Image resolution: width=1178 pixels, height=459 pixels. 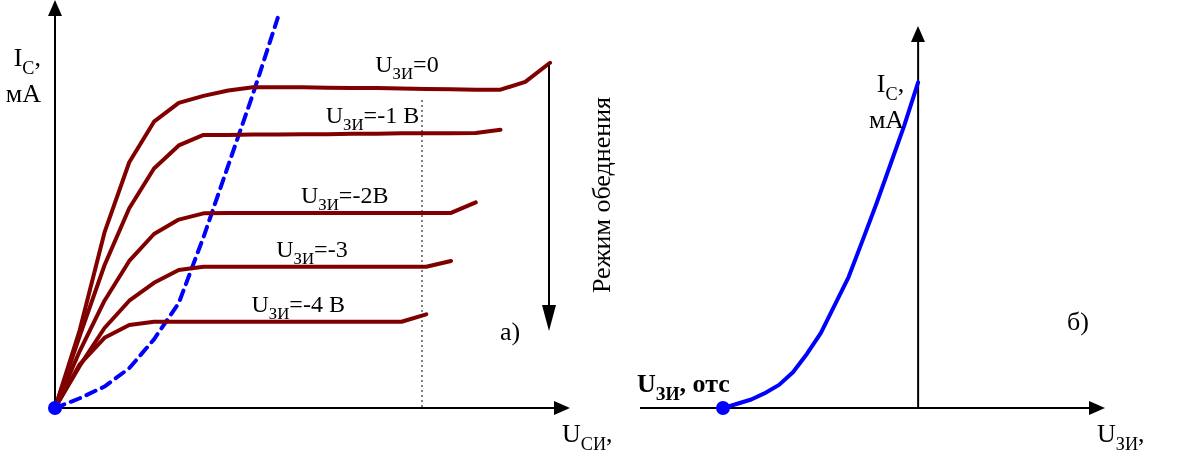 I want to click on annotation: б), so click(x=1078, y=321).